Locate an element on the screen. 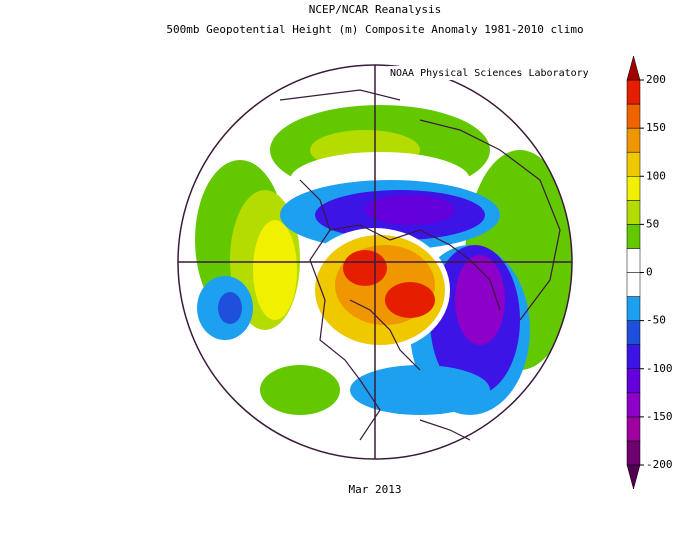 The image size is (700, 546). colorbar-tick-label: 150 is located at coordinates (656, 127).